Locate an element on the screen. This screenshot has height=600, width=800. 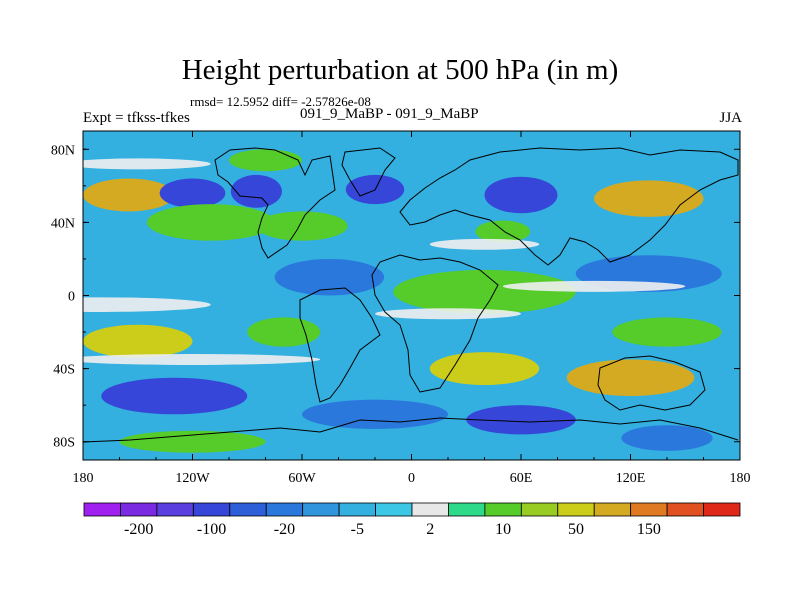
y-tick-label: 80S is located at coordinates (64, 443).